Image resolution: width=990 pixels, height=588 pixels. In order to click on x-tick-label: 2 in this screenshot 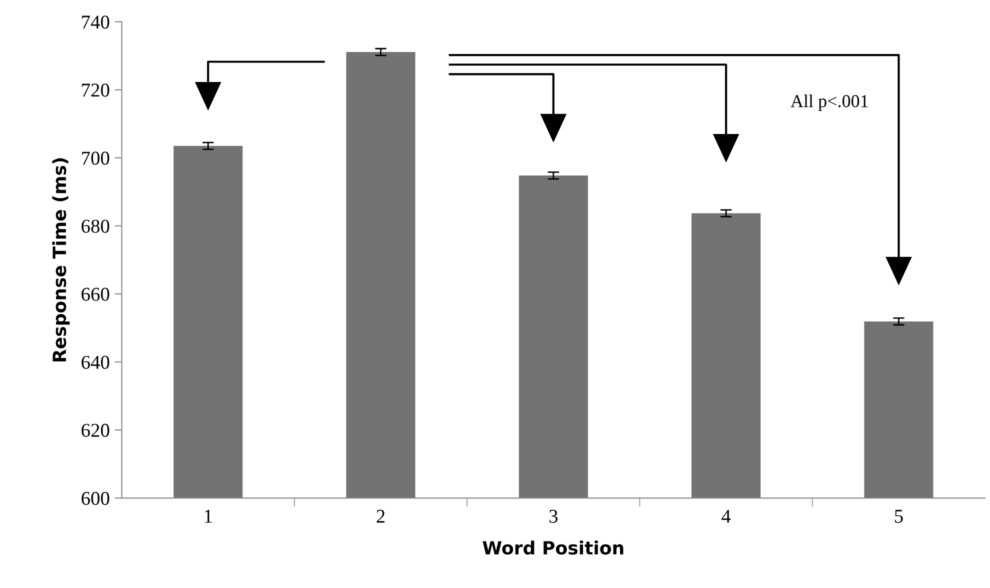, I will do `click(380, 516)`.